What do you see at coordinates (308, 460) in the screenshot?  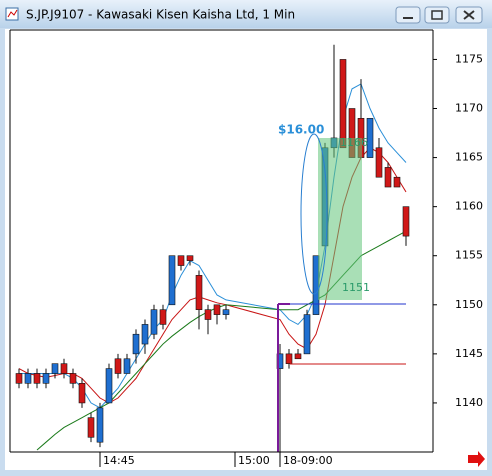 I see `x-tick-label: 18-09:00` at bounding box center [308, 460].